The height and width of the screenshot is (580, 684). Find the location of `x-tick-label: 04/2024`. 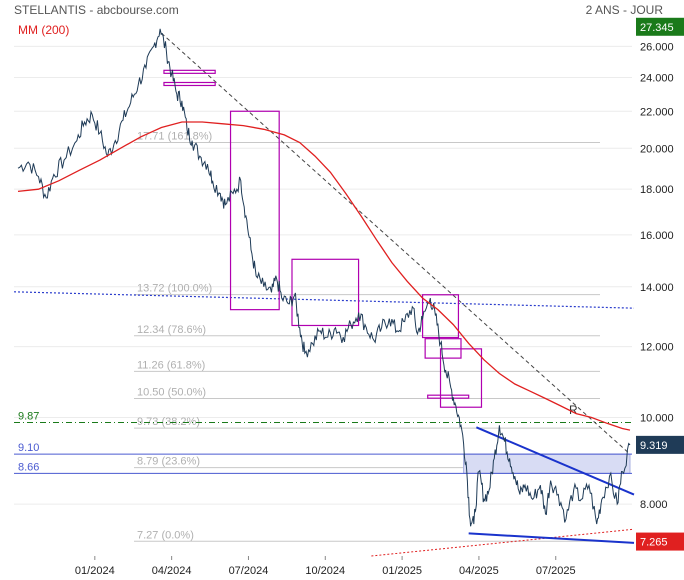

x-tick-label: 04/2024 is located at coordinates (172, 571).